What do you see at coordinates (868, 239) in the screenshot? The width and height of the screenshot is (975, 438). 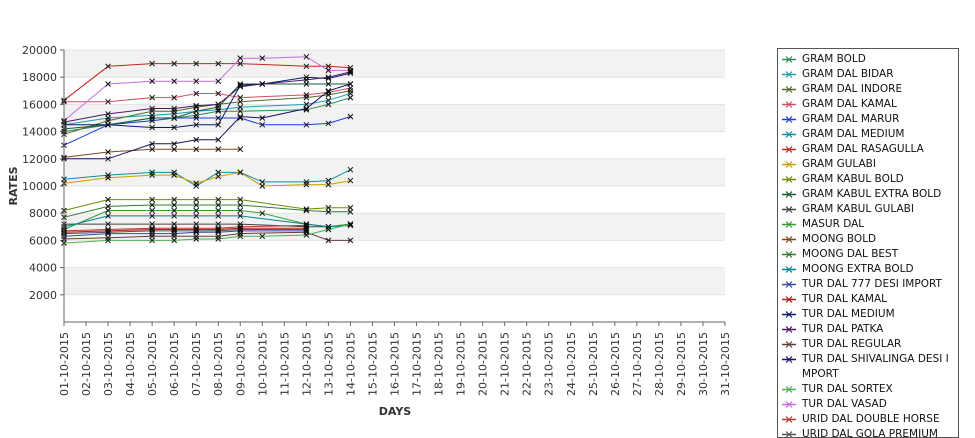 I see `legend-item: MOONG BOLD` at bounding box center [868, 239].